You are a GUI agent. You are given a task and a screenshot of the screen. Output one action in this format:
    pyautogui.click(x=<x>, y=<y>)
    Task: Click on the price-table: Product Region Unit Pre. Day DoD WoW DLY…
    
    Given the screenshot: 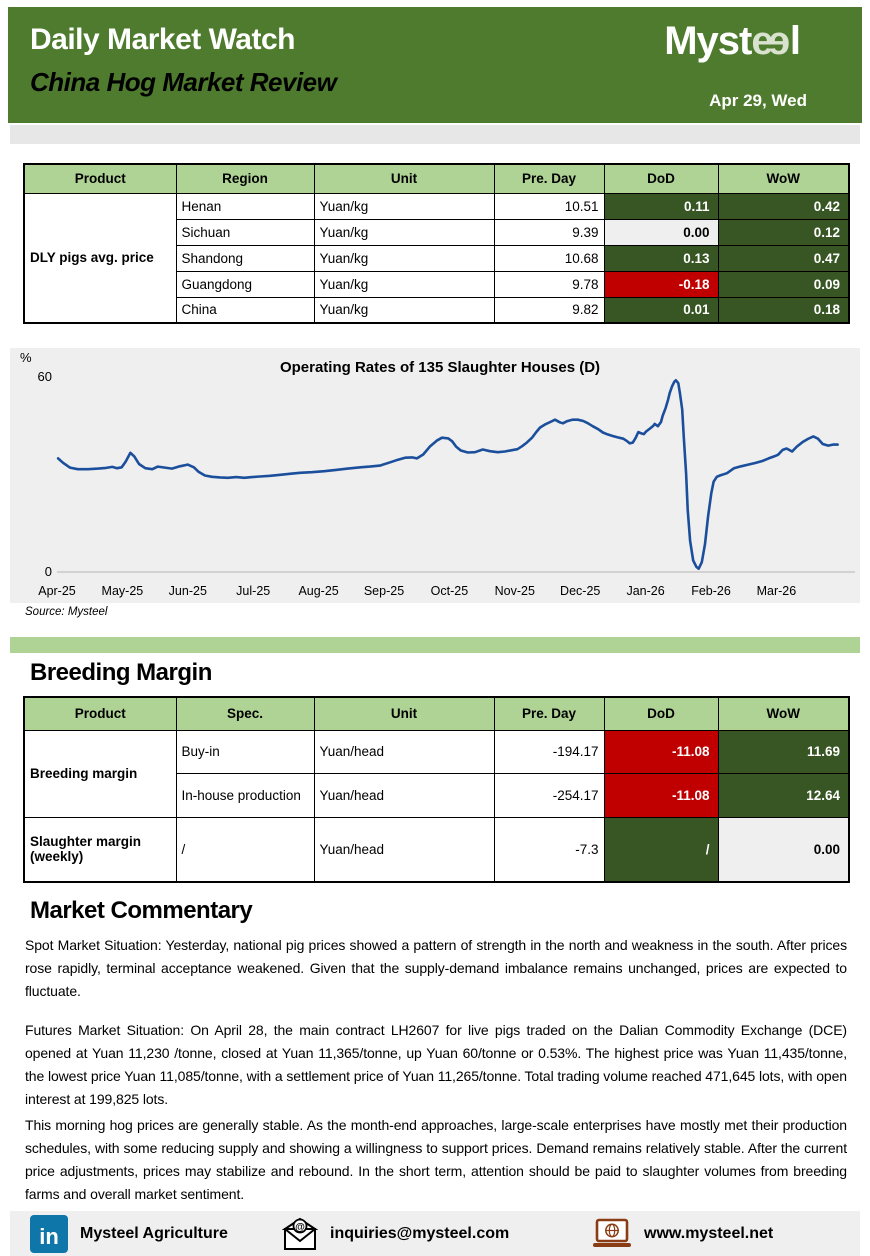 What is the action you would take?
    pyautogui.click(x=436, y=243)
    